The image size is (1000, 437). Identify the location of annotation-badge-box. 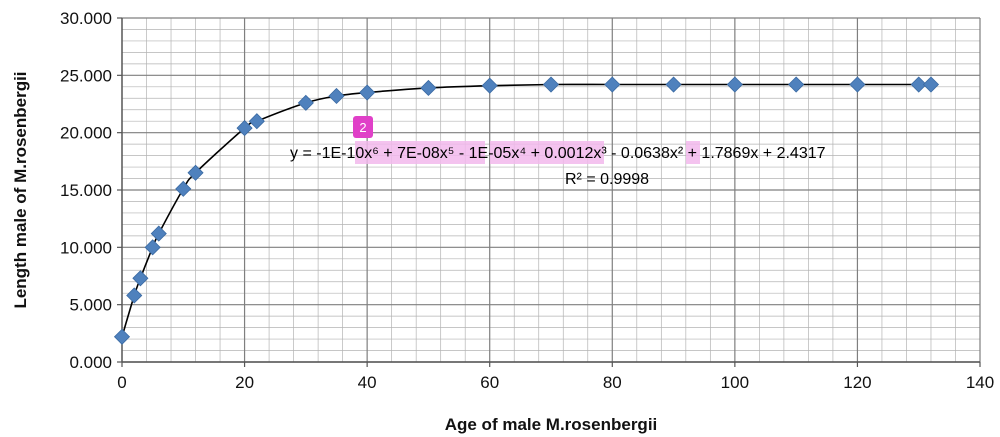
(363, 127).